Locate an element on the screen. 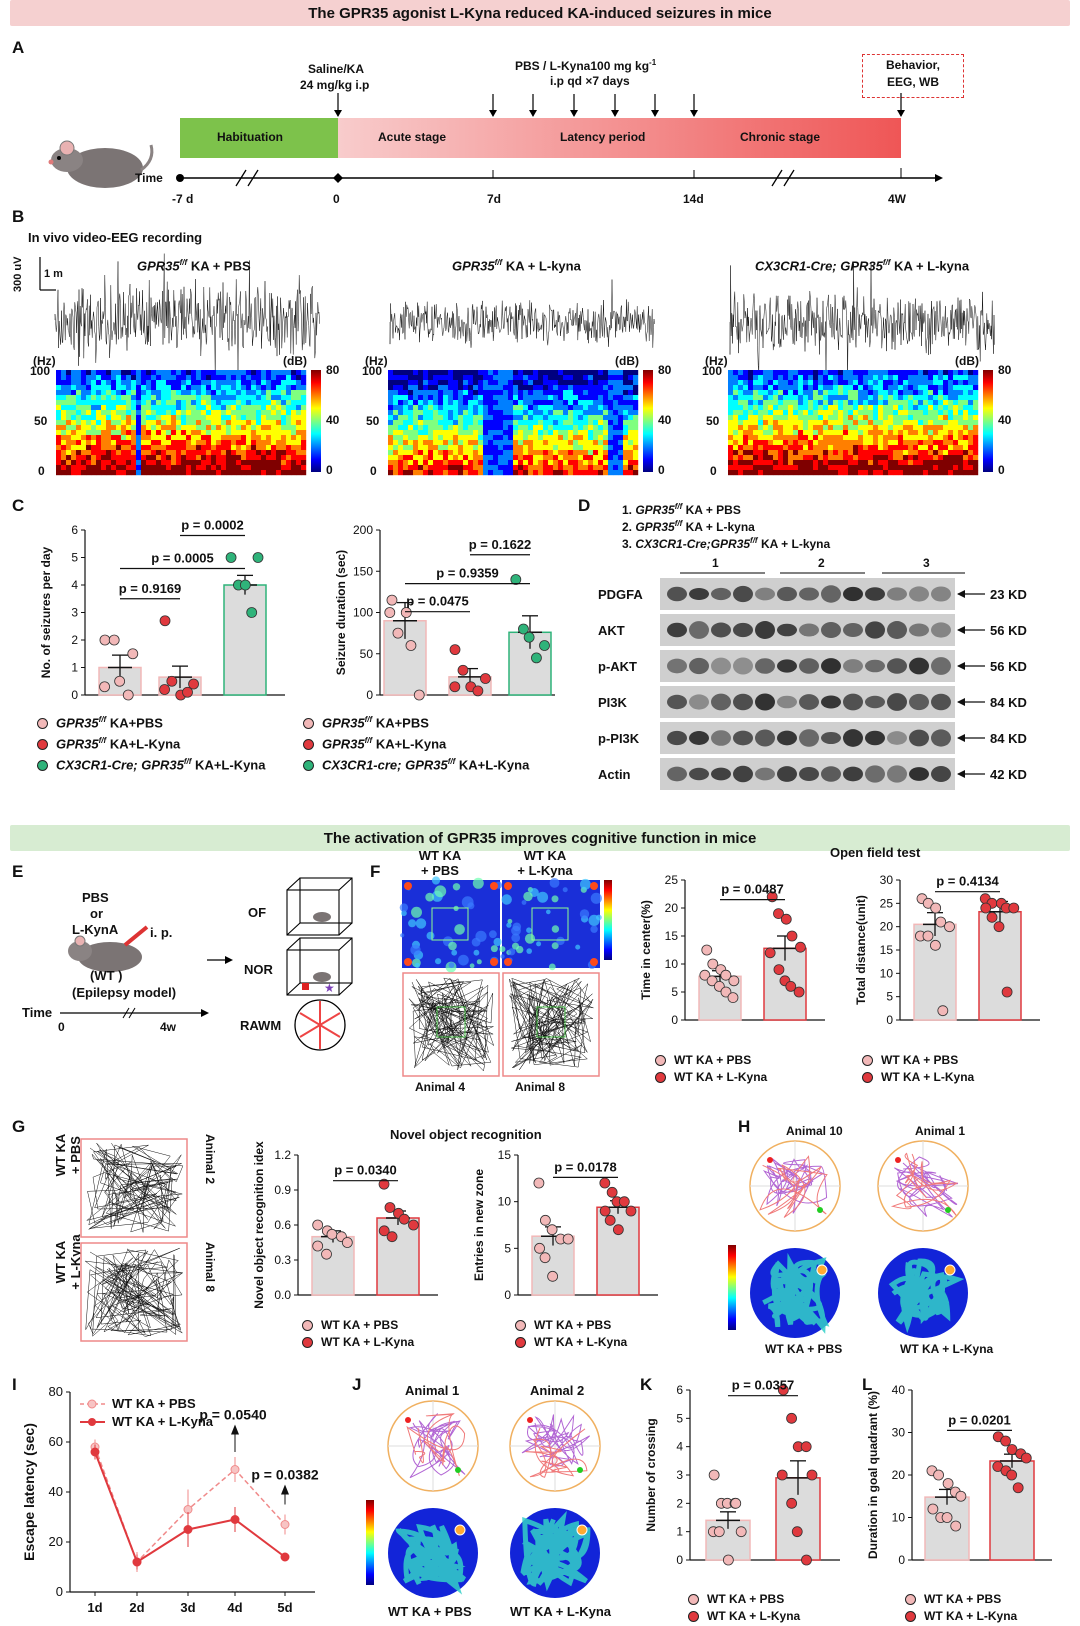  x-tick-label: 3d is located at coordinates (187, 1607).